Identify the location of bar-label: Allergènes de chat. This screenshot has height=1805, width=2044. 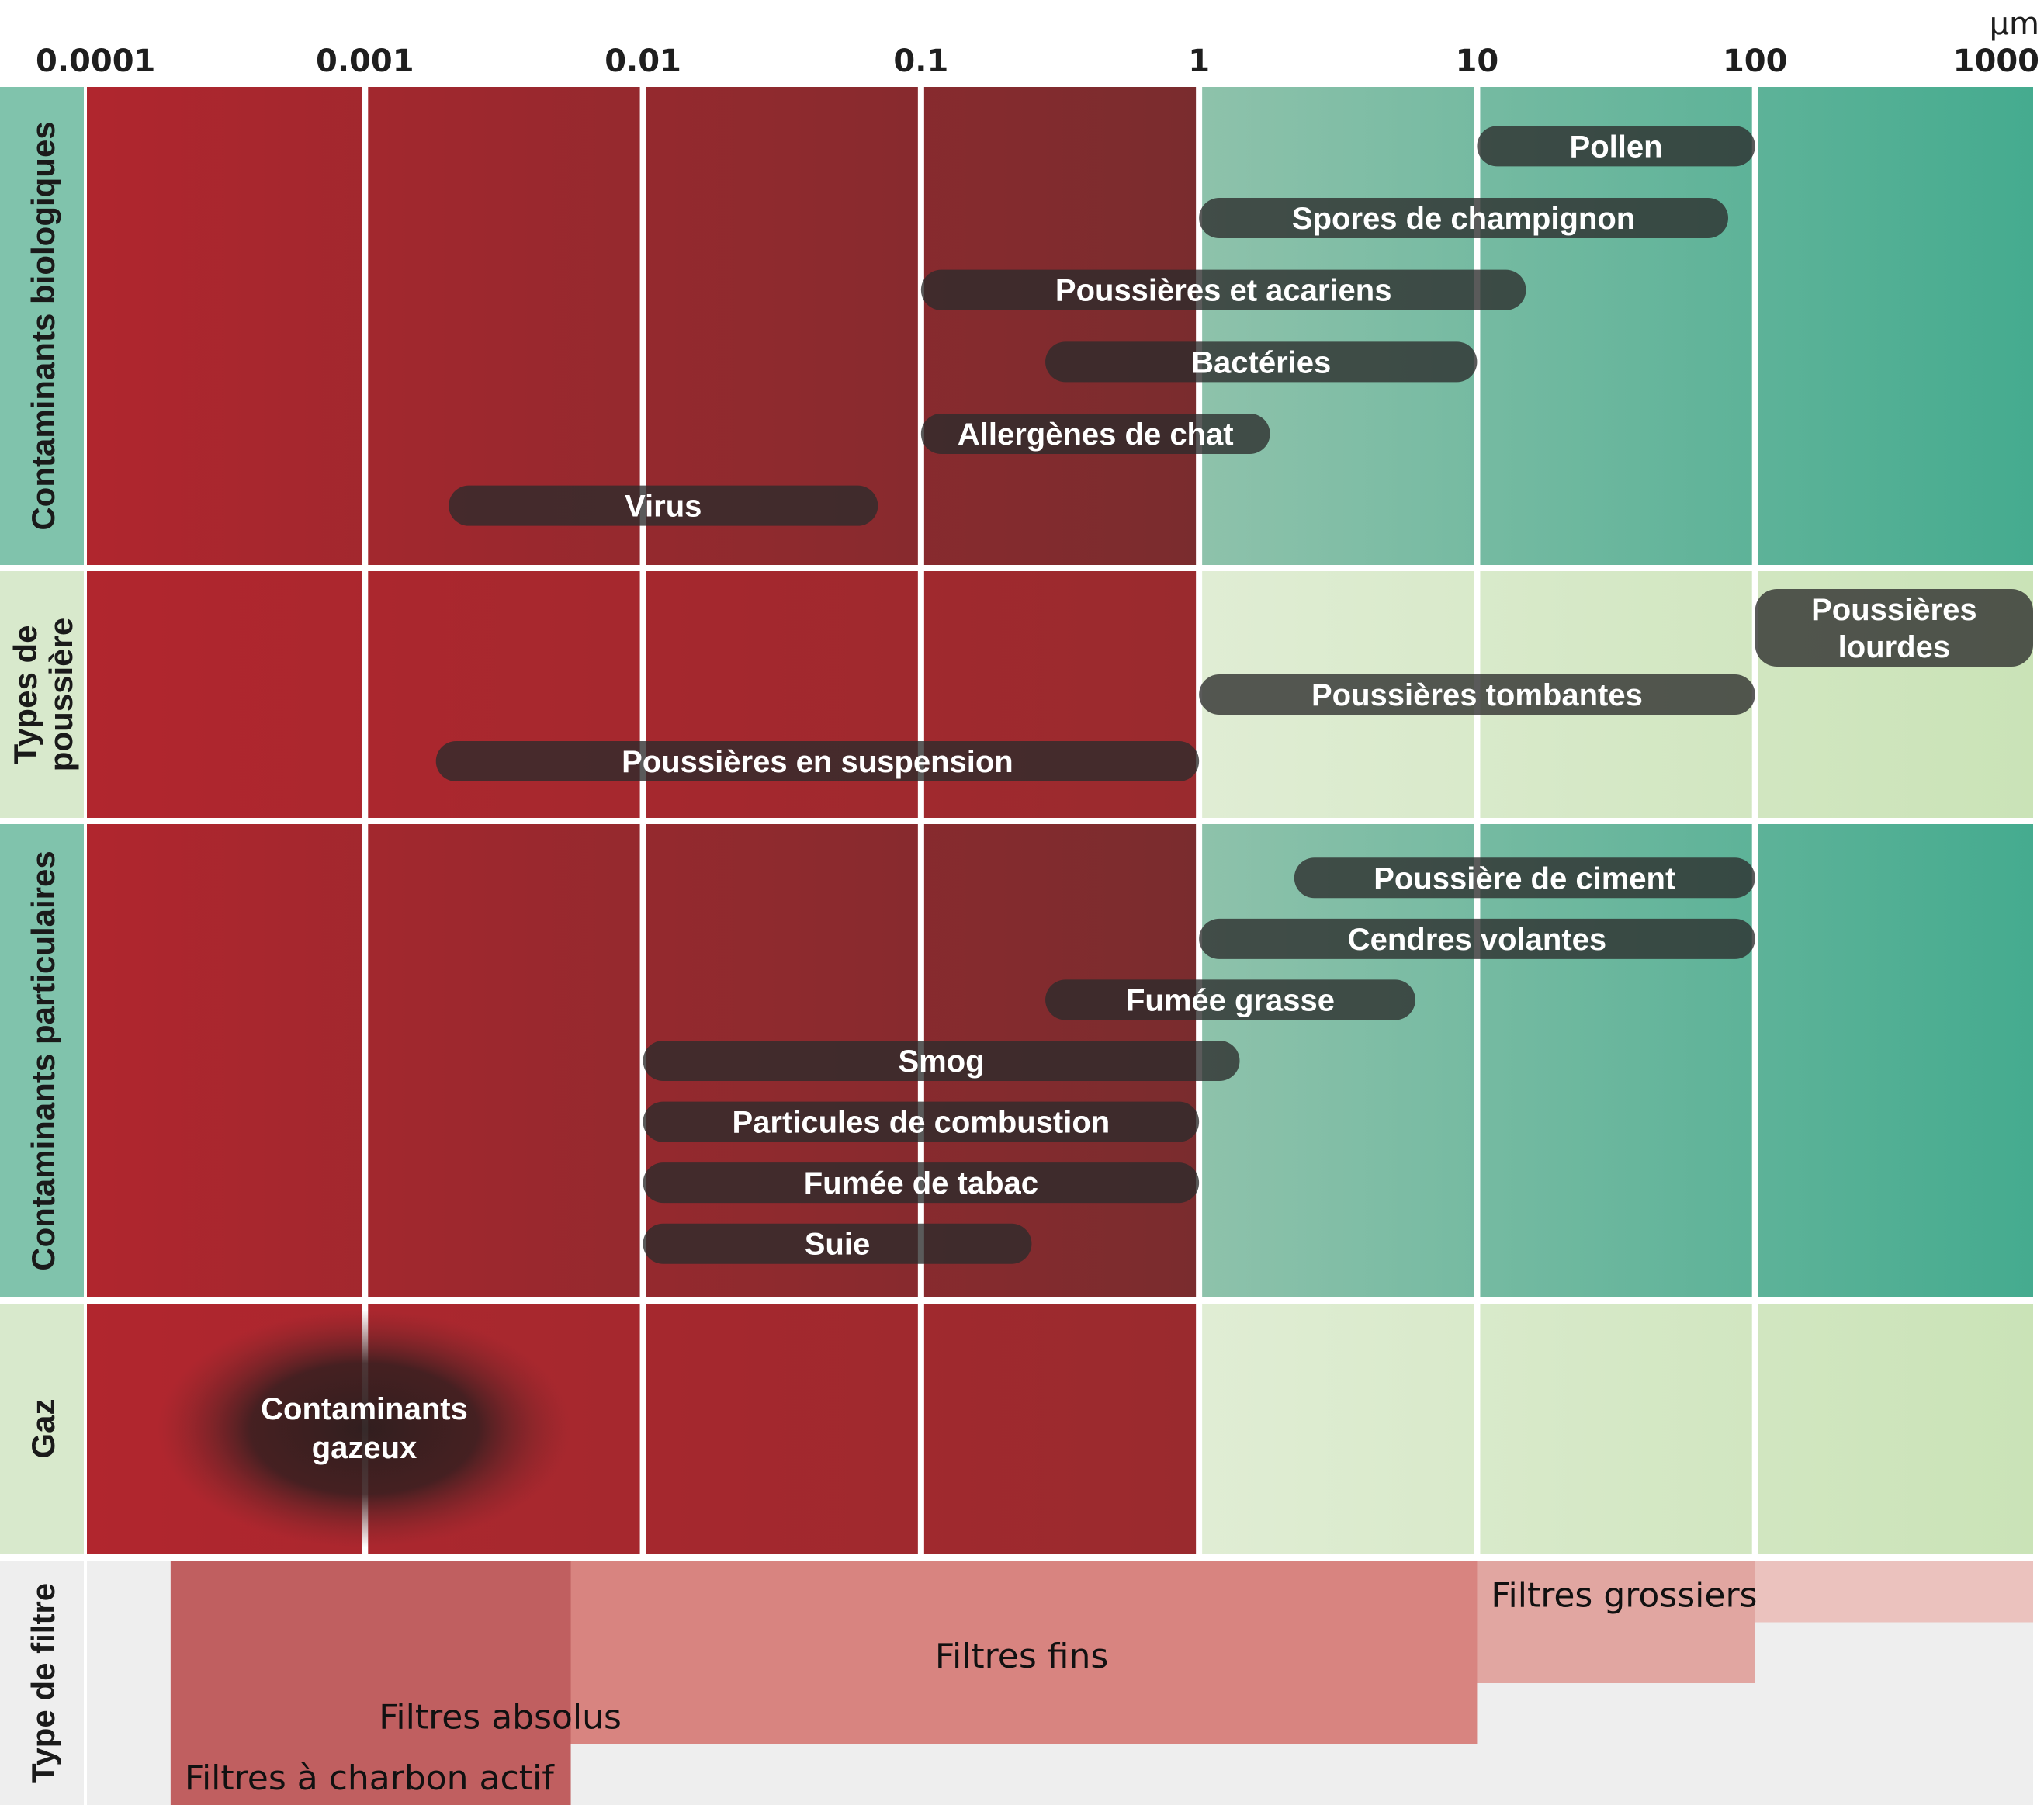
(1096, 434).